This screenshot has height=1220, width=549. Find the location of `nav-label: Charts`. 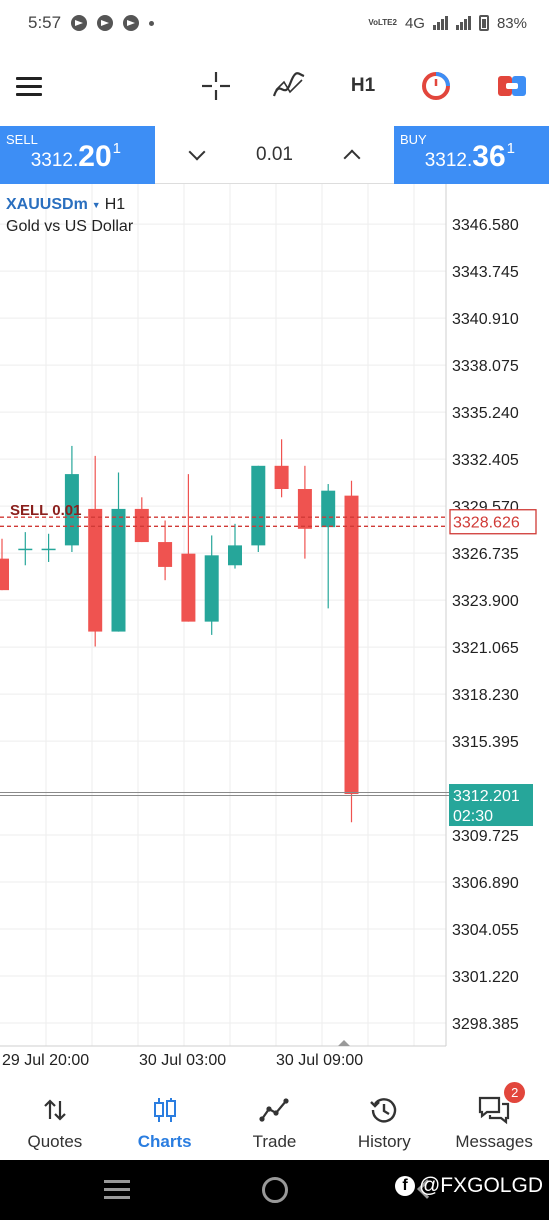

nav-label: Charts is located at coordinates (164, 1141).